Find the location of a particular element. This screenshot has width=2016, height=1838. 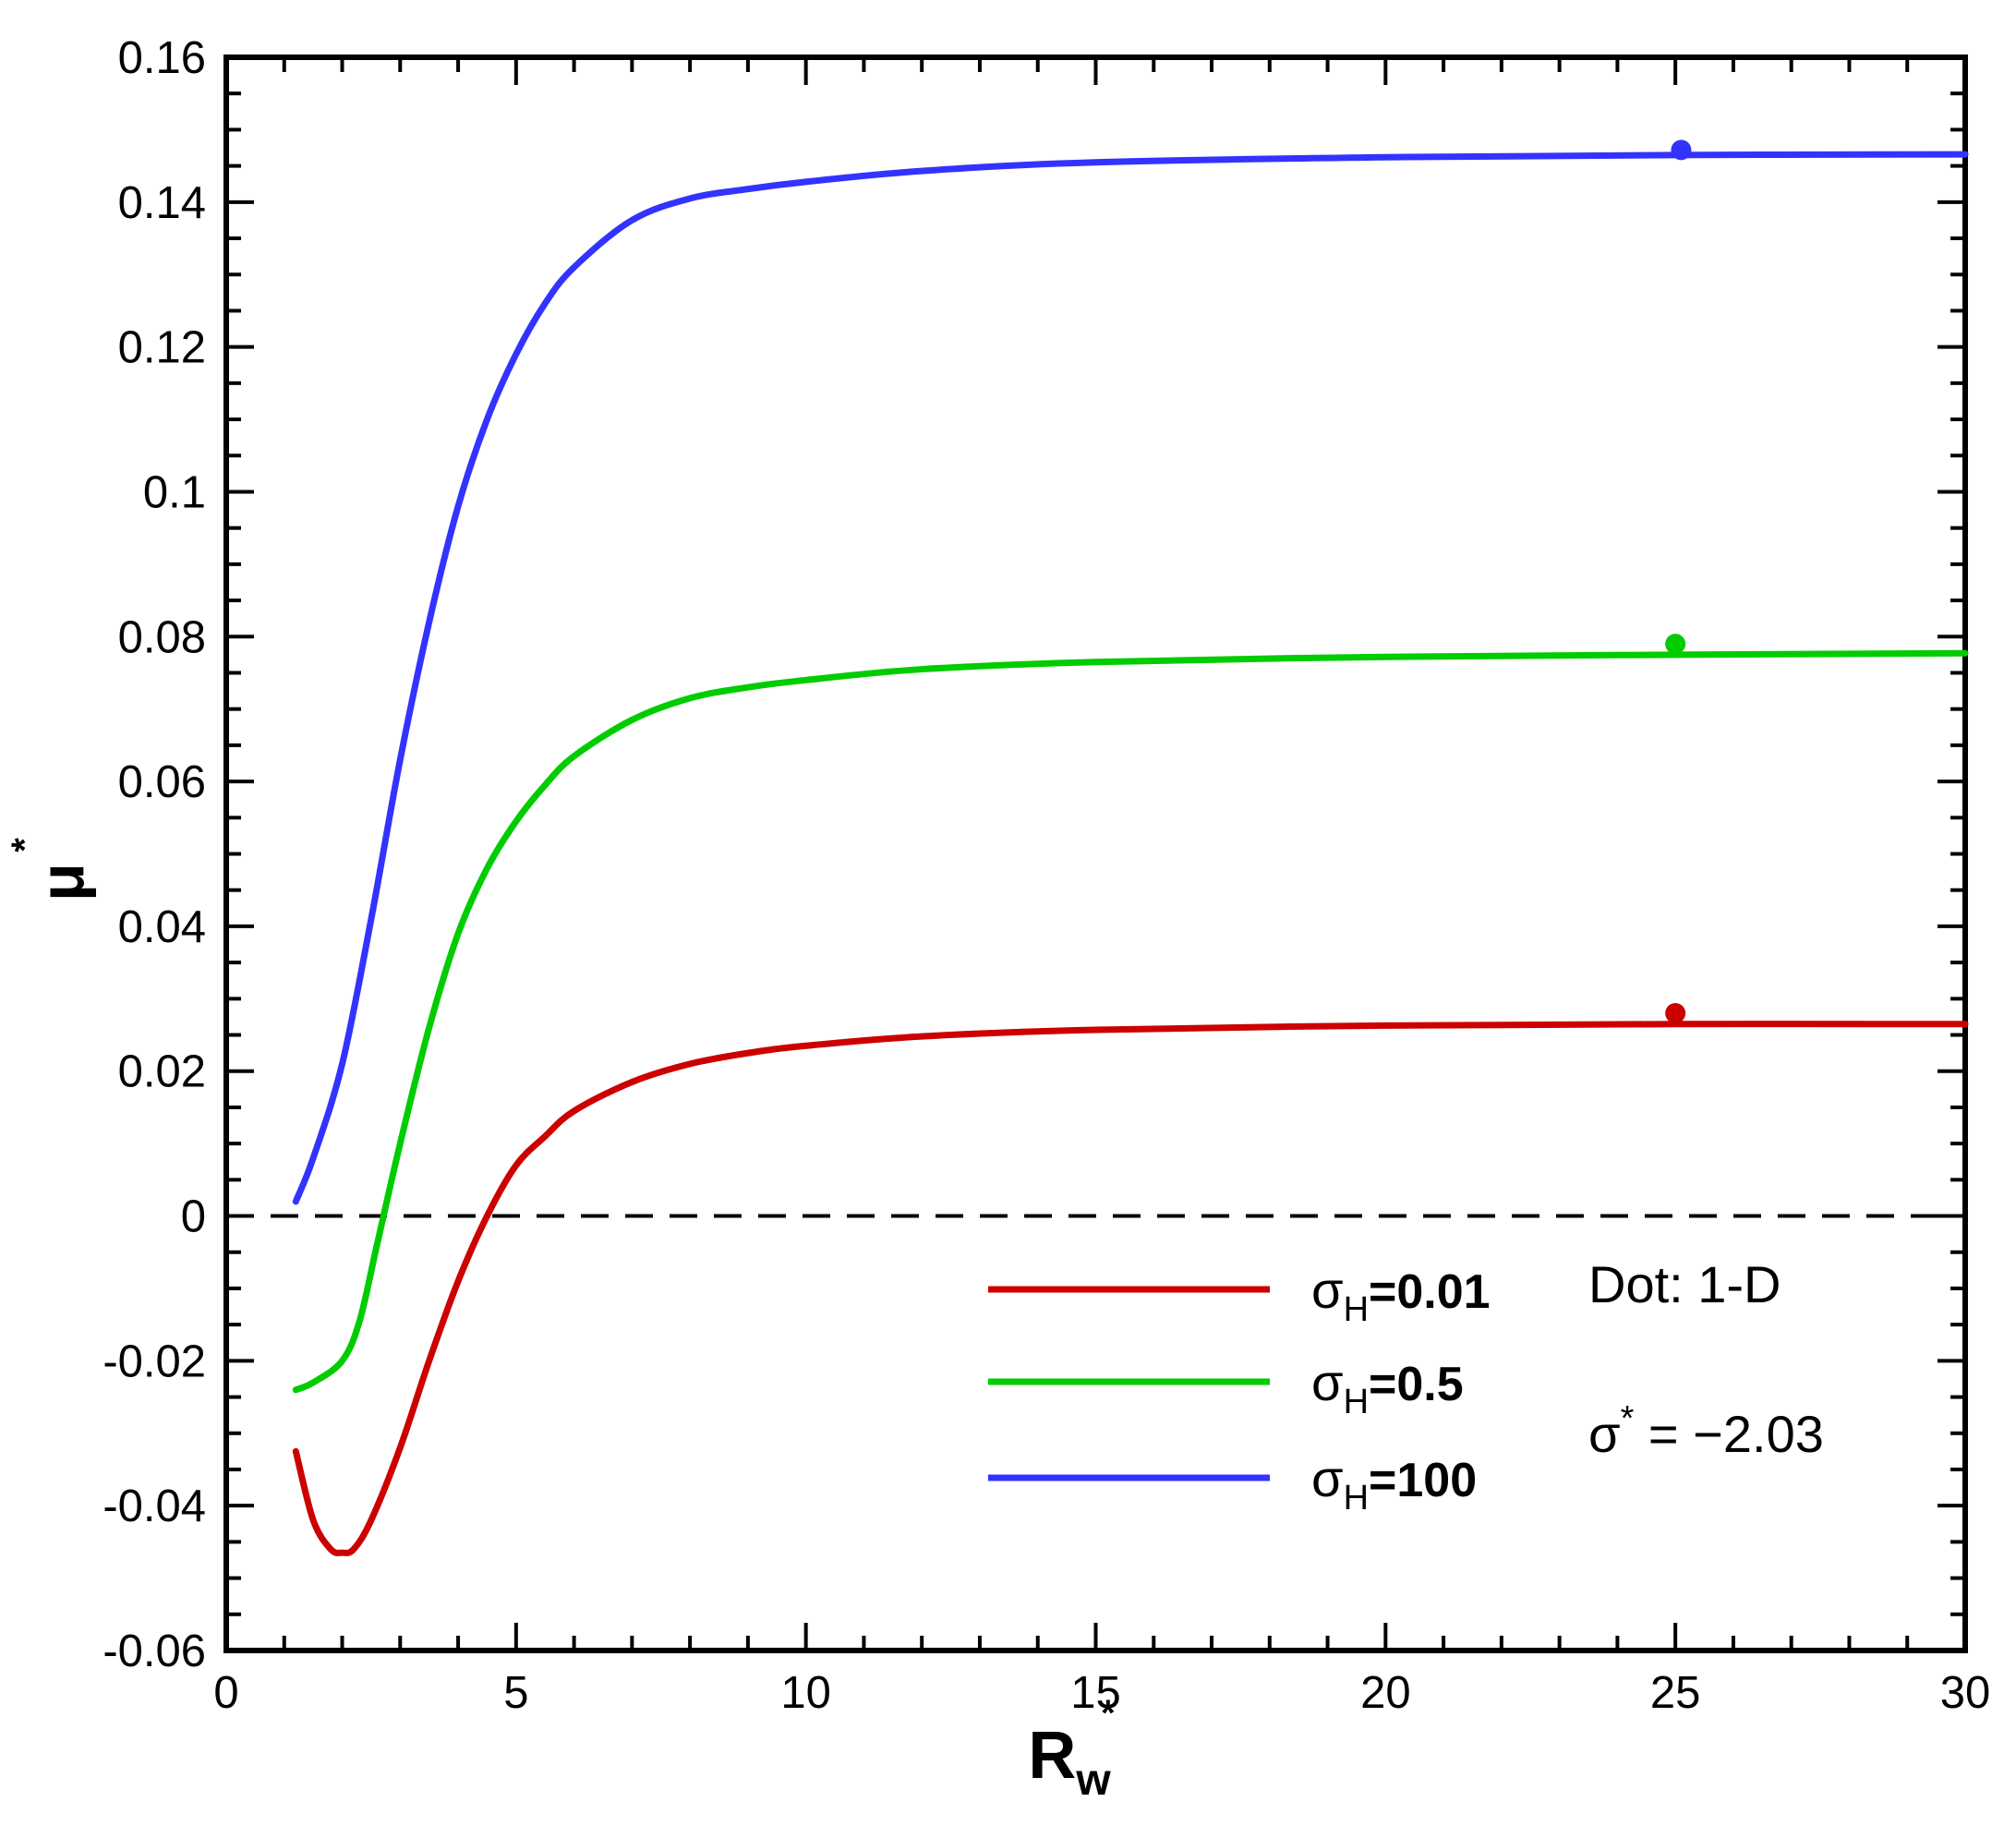

y-tick-label: 0.06 is located at coordinates (162, 782).